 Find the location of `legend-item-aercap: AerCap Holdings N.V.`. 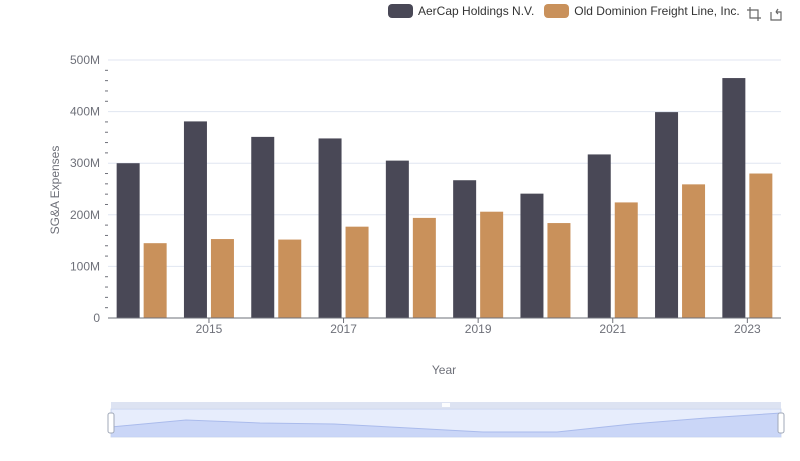

legend-item-aercap: AerCap Holdings N.V. is located at coordinates (461, 11).